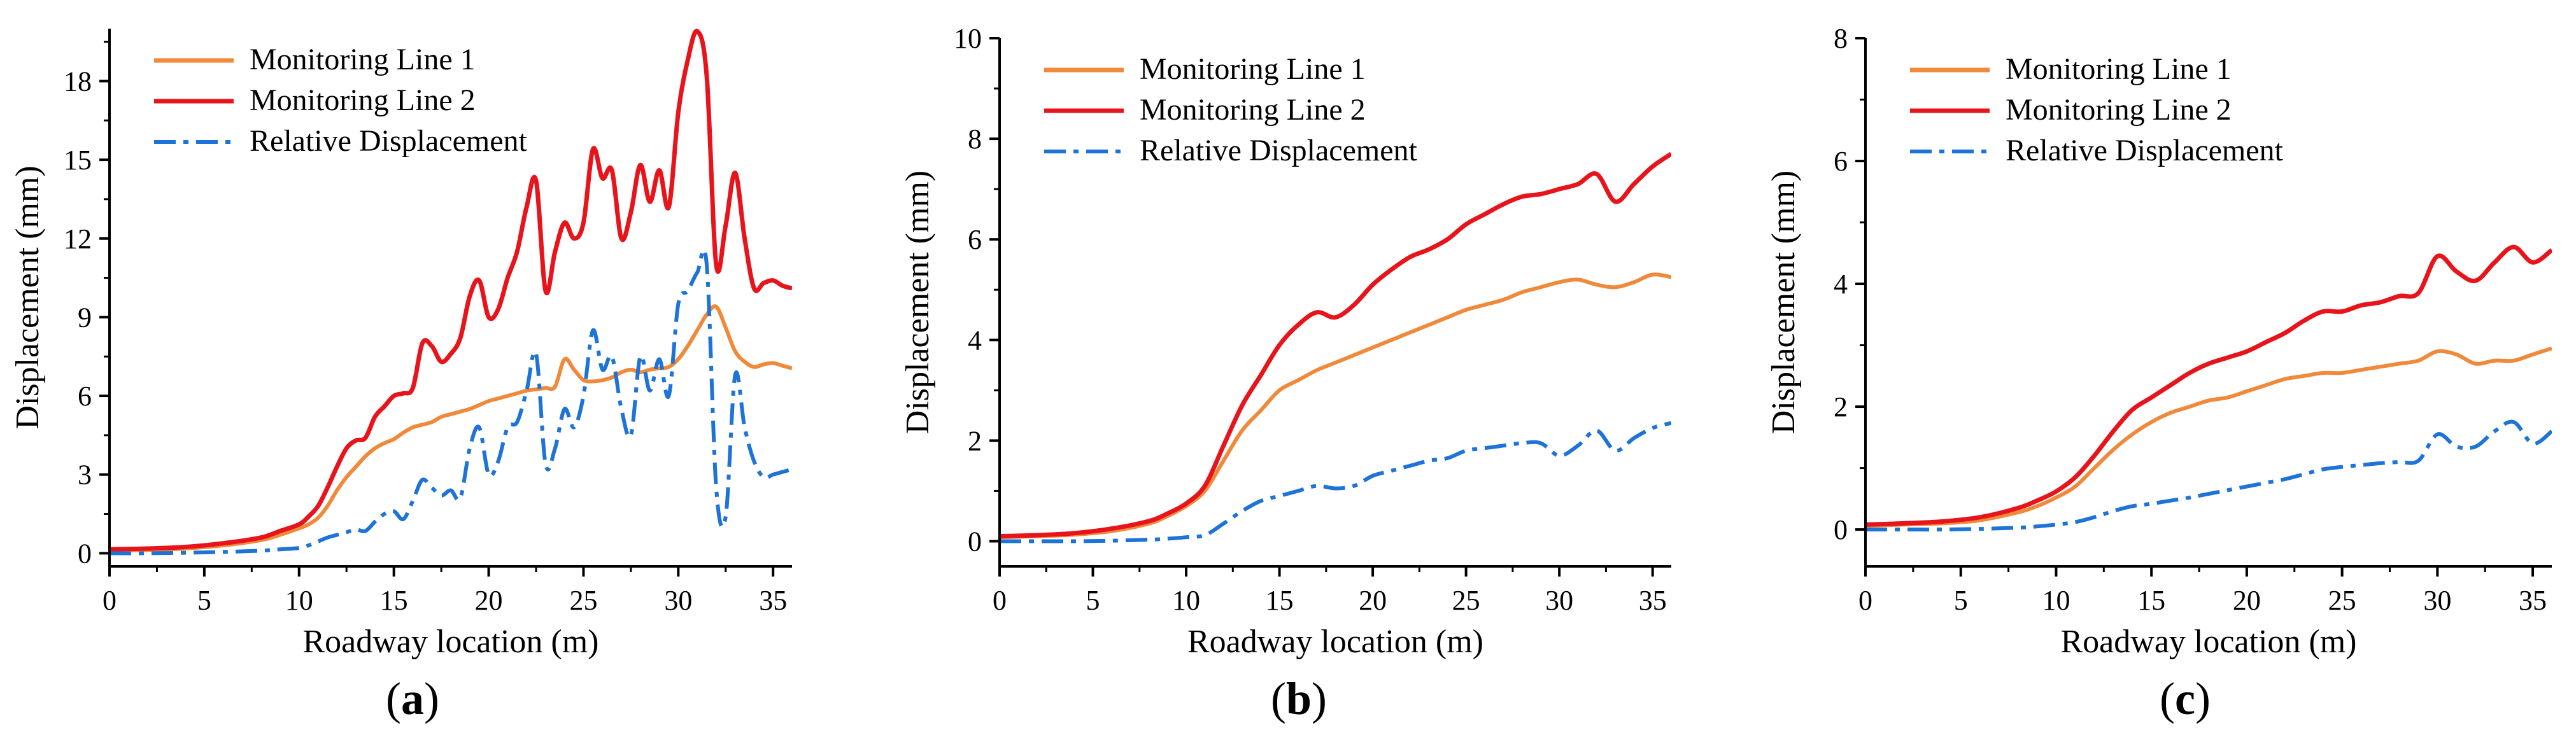  I want to click on panel-label-letter: b, so click(1299, 698).